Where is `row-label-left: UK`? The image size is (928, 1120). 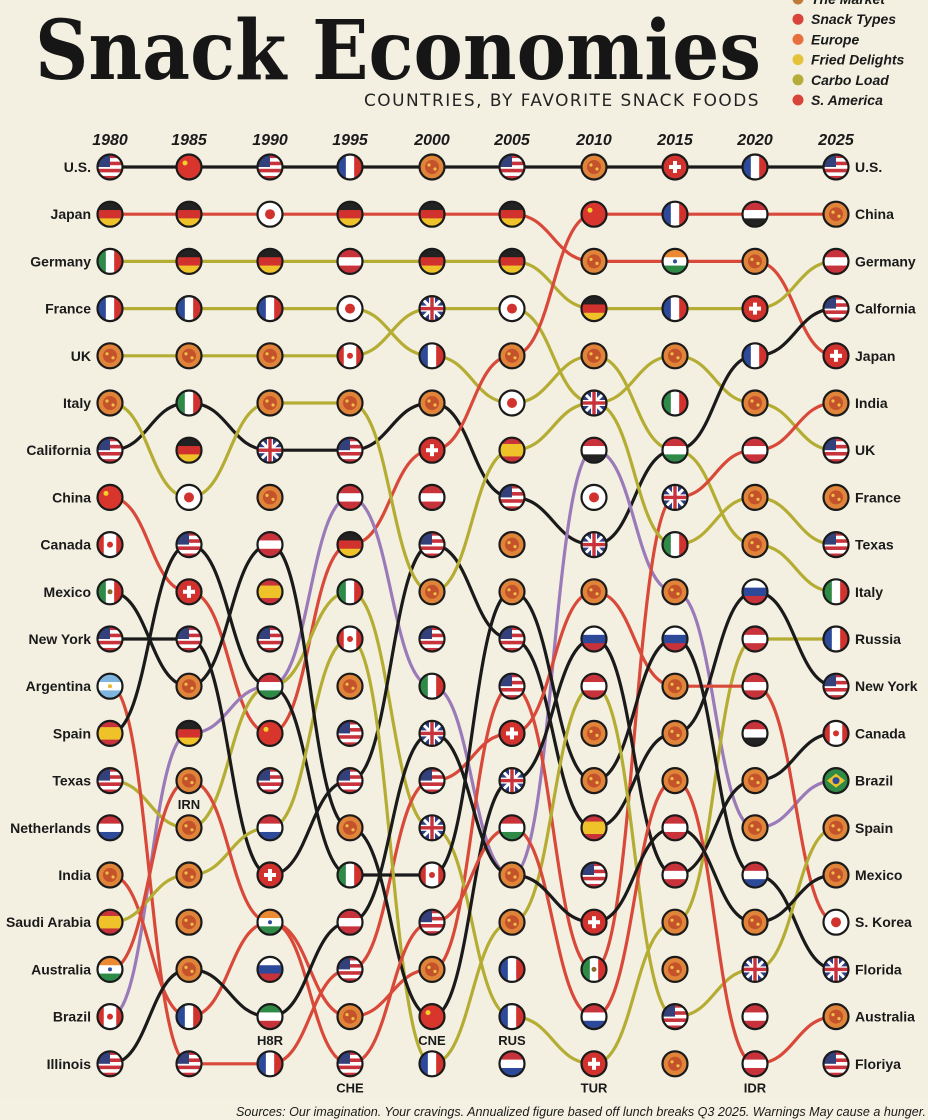
row-label-left: UK is located at coordinates (81, 356).